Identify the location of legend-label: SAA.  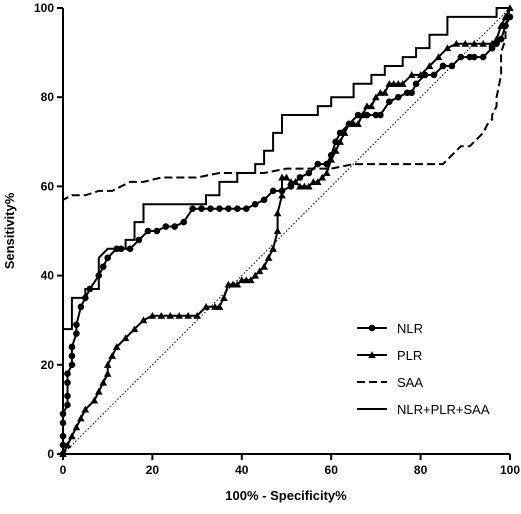
(410, 382).